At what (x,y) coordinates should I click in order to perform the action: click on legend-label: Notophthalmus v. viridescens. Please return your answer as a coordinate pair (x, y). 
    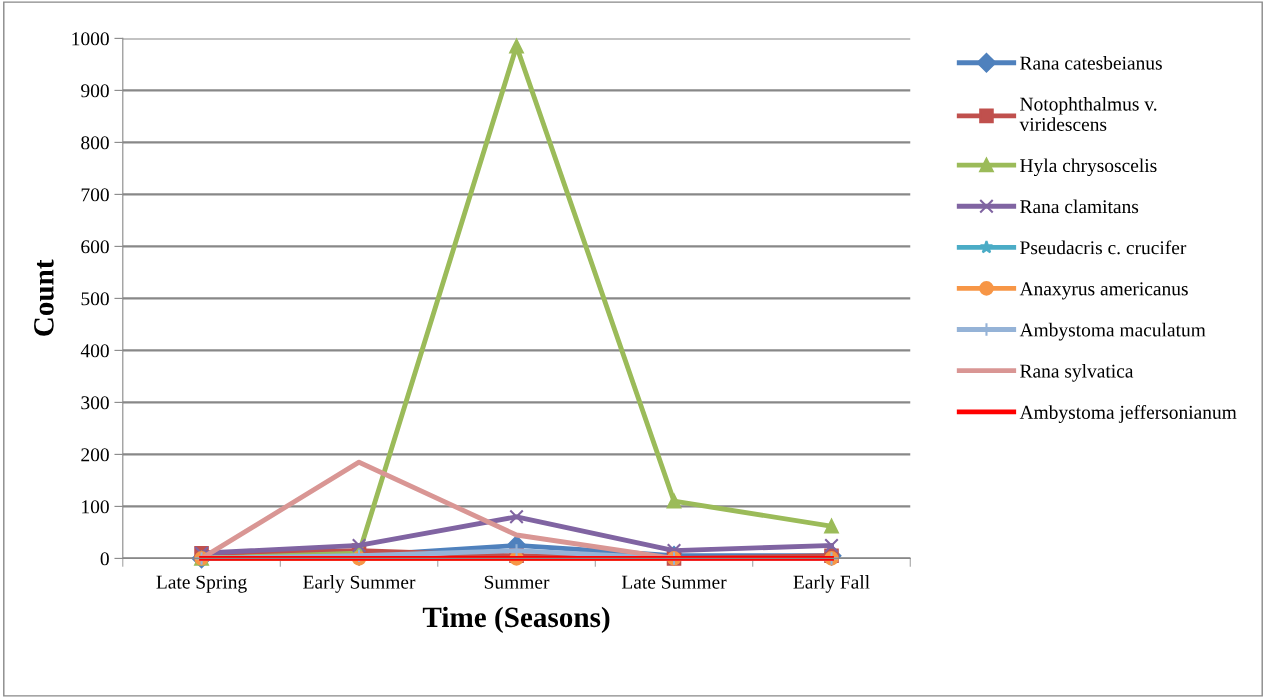
    Looking at the image, I should click on (1088, 113).